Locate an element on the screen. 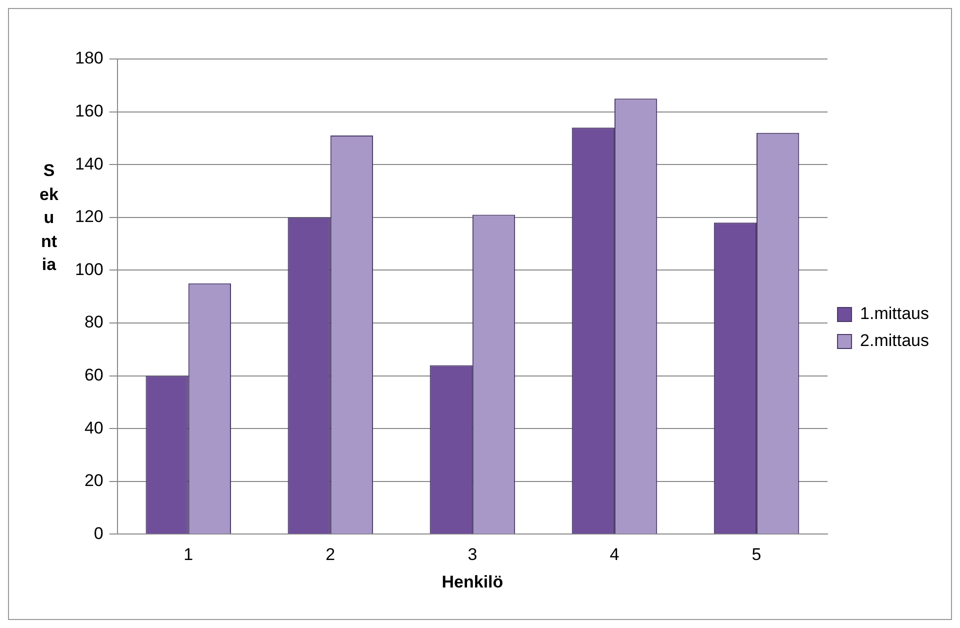  y-tick-label: 40 is located at coordinates (94, 428).